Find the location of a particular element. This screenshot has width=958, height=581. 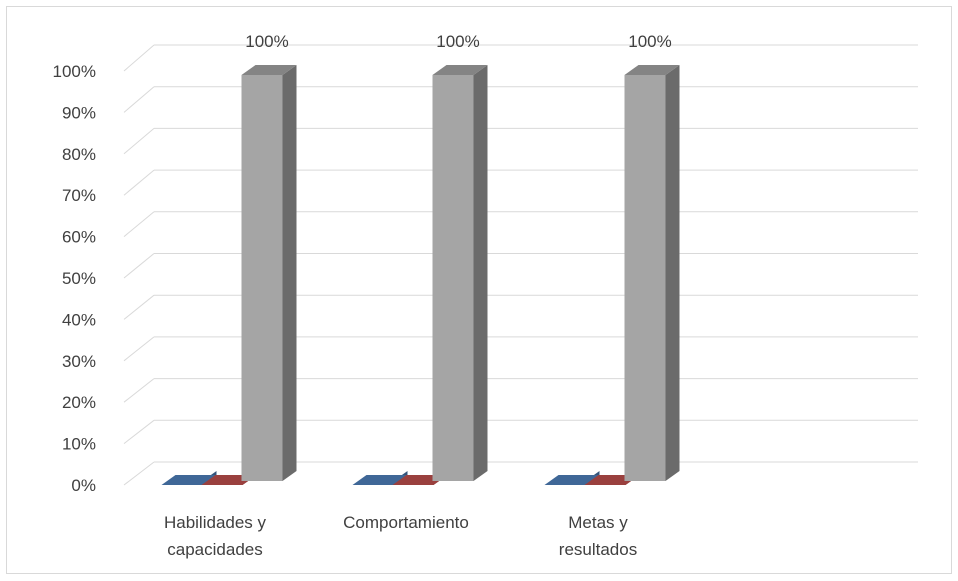

y-tick-label: 80% is located at coordinates (79, 154).